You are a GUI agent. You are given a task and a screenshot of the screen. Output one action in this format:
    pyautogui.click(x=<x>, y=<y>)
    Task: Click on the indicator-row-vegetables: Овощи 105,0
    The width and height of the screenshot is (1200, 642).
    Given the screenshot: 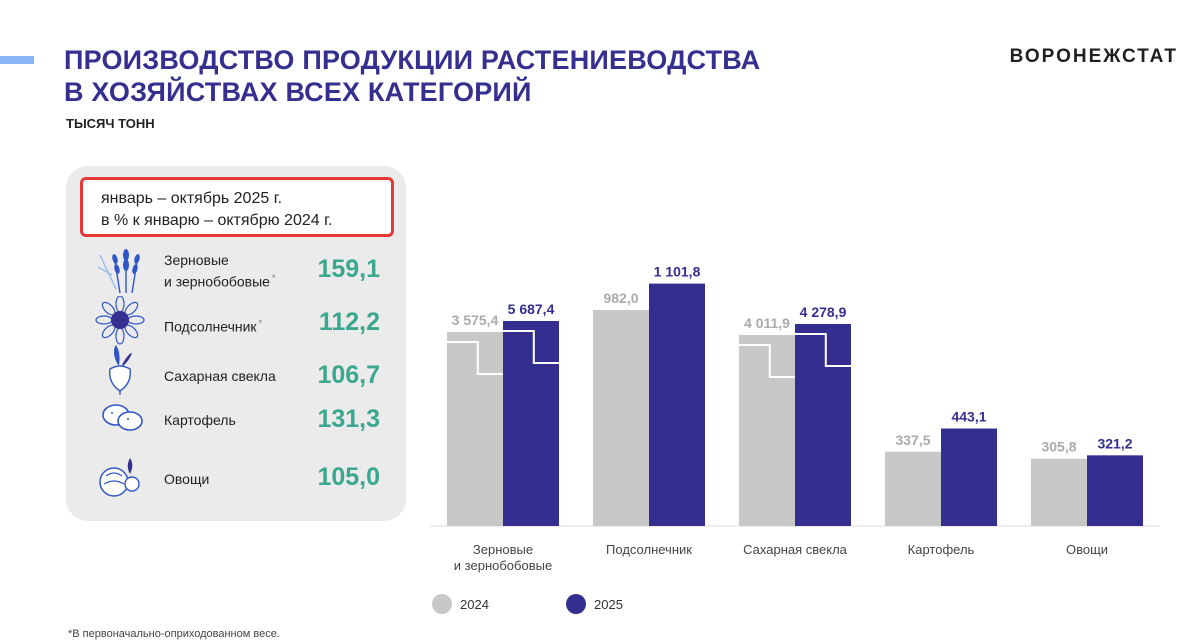 What is the action you would take?
    pyautogui.click(x=242, y=477)
    